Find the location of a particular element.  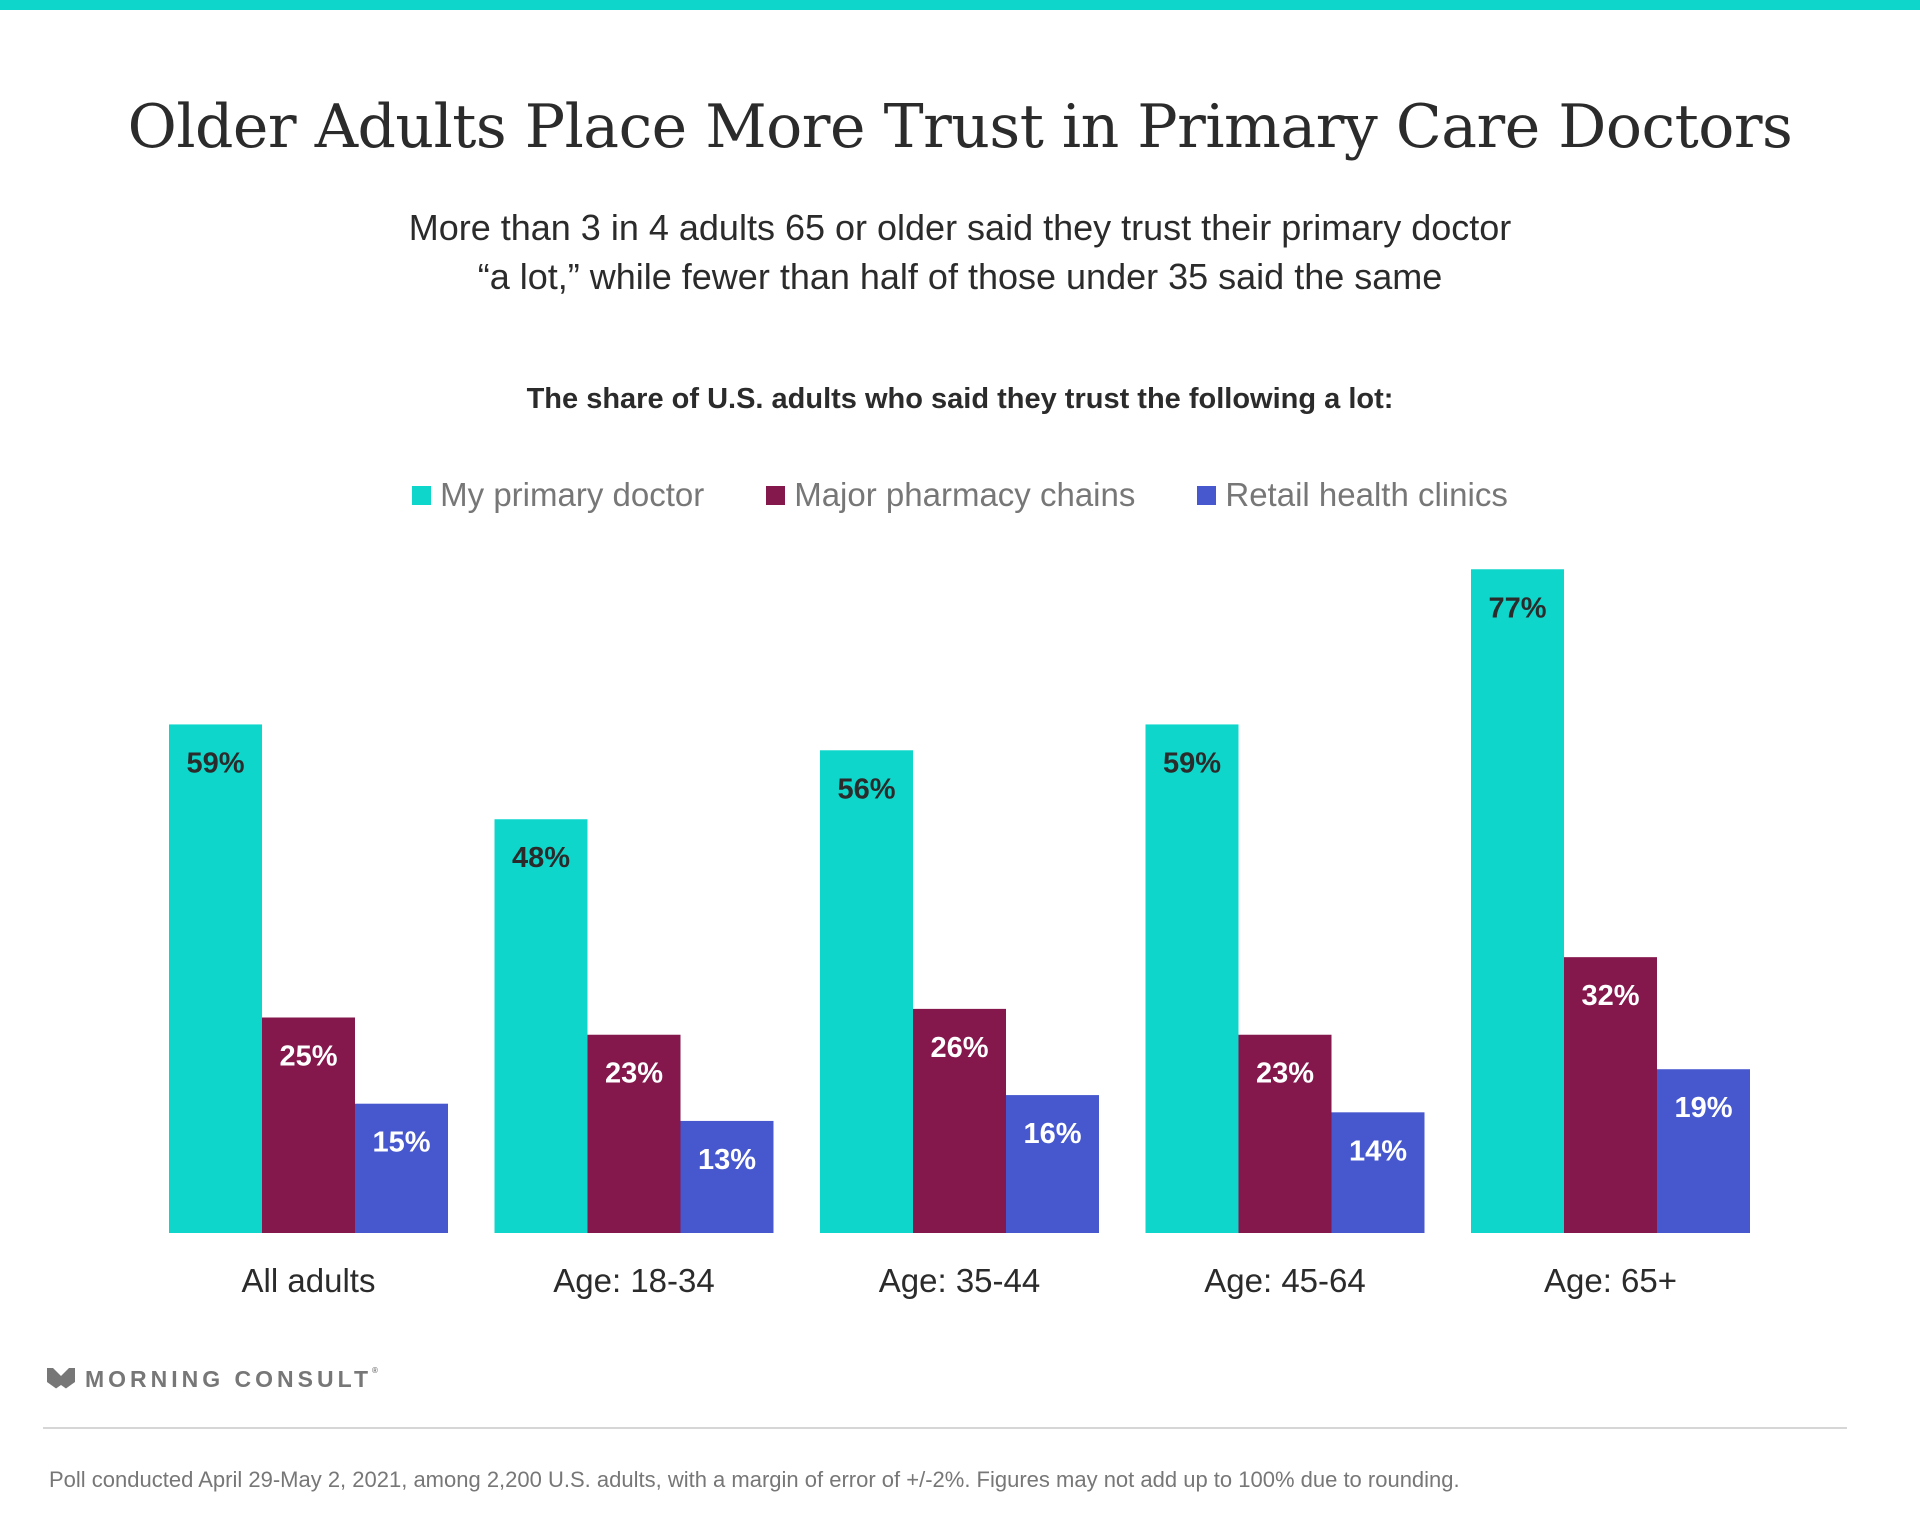

bar-group-2: 56% 26% 16% Age: 35-44 is located at coordinates (959, 1024).